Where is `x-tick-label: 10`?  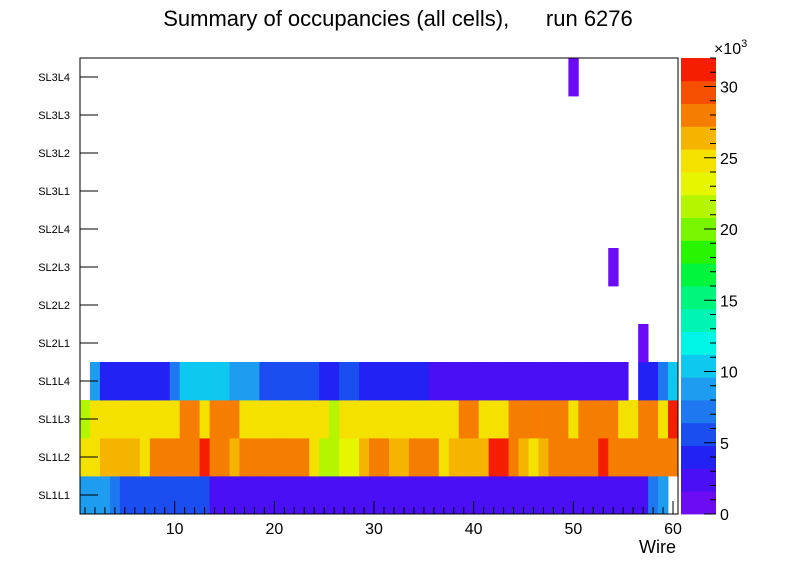 x-tick-label: 10 is located at coordinates (175, 529).